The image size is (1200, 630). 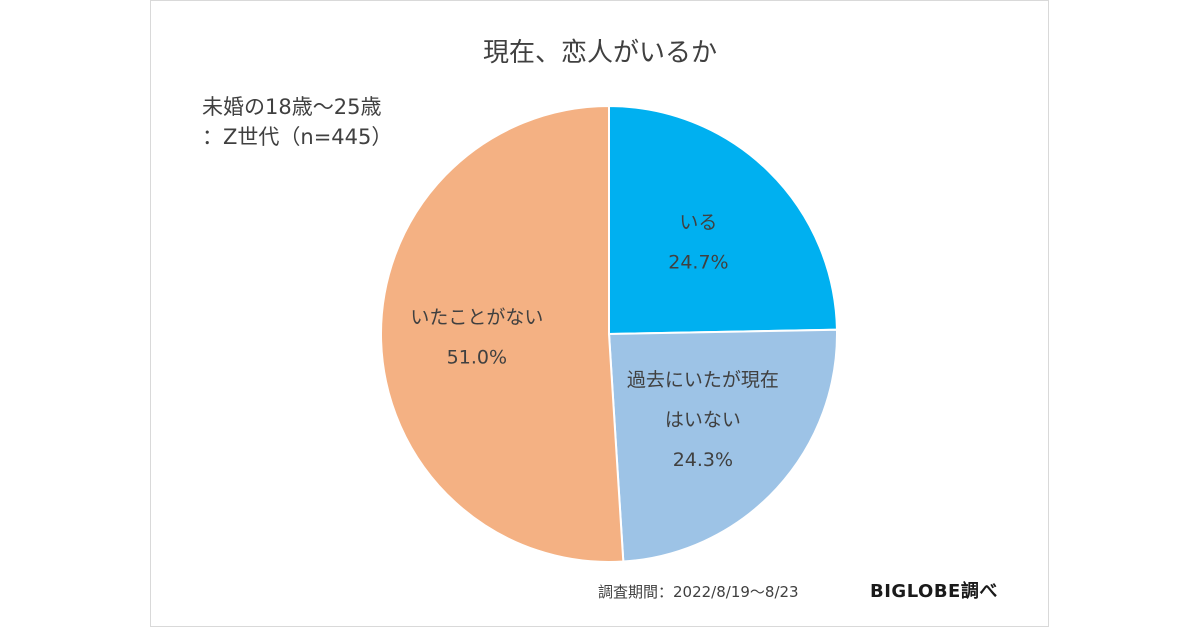 What do you see at coordinates (477, 358) in the screenshot?
I see `data-label-slice-ita-koto-ga-nai: 51.0%` at bounding box center [477, 358].